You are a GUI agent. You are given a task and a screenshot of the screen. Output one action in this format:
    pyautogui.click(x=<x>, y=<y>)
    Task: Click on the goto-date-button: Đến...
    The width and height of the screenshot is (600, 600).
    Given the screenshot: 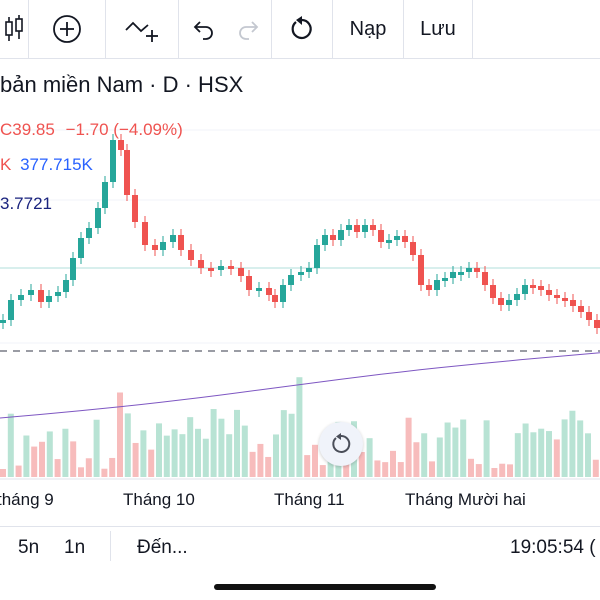 What is the action you would take?
    pyautogui.click(x=162, y=547)
    